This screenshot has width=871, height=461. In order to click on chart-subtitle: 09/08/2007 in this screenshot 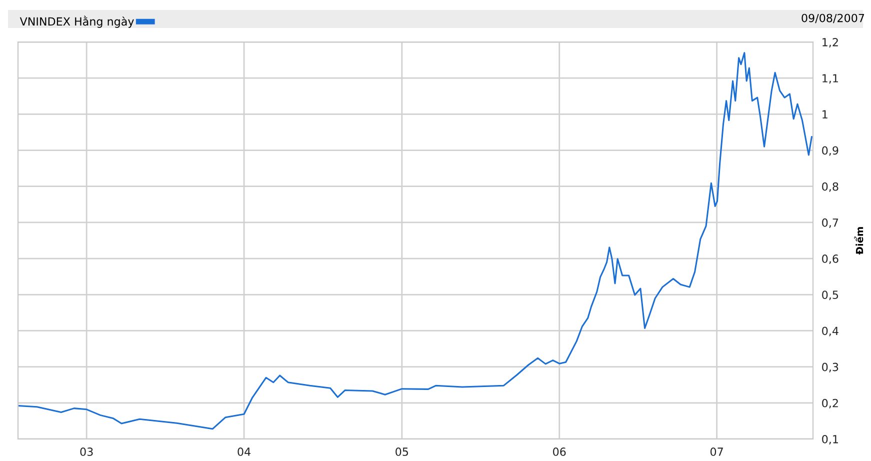, I will do `click(833, 19)`.